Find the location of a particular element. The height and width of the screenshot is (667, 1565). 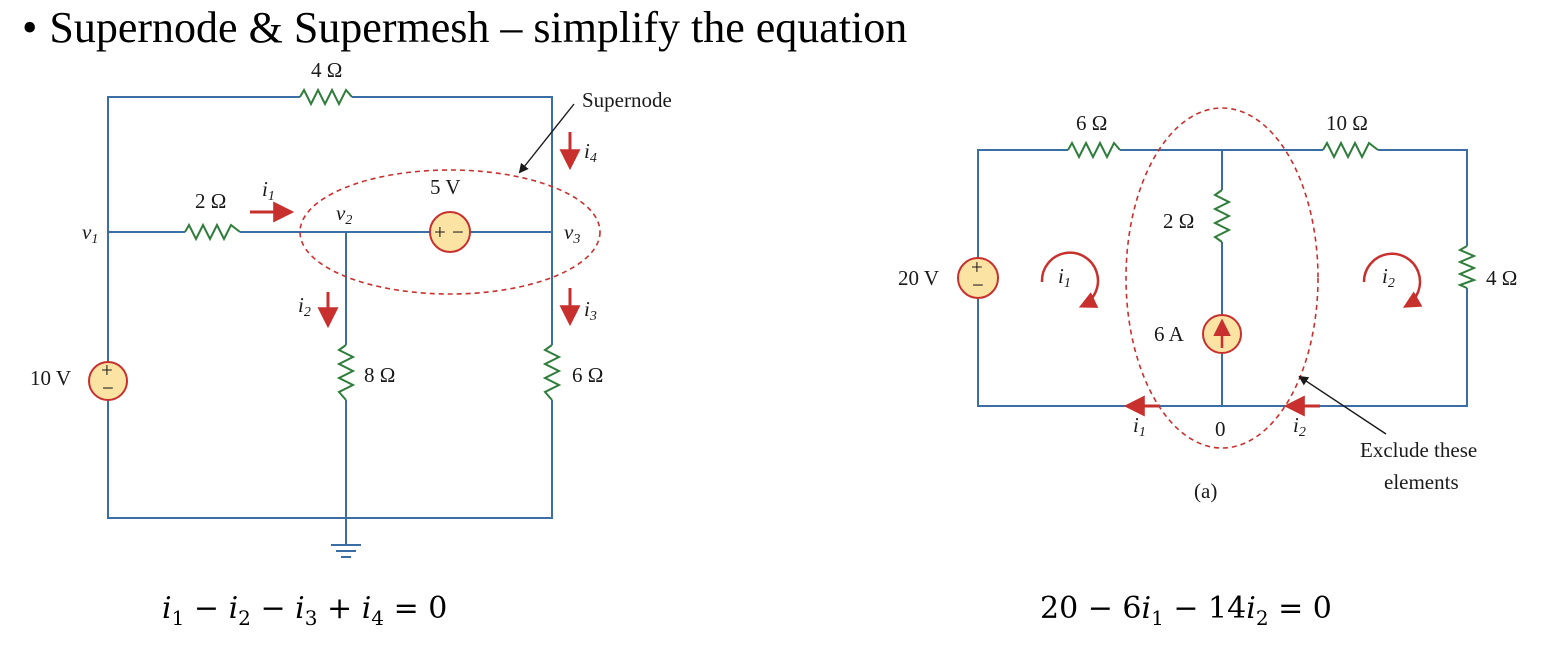

label-vsrc-mid: 5 V is located at coordinates (445, 187).